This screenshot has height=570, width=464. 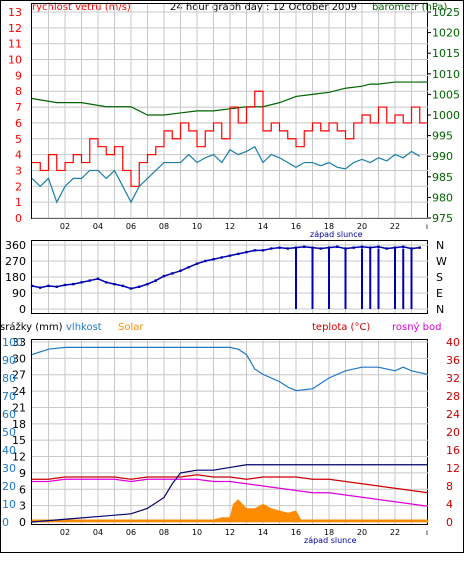 I want to click on pressure-tick-label: 990, so click(x=442, y=156).